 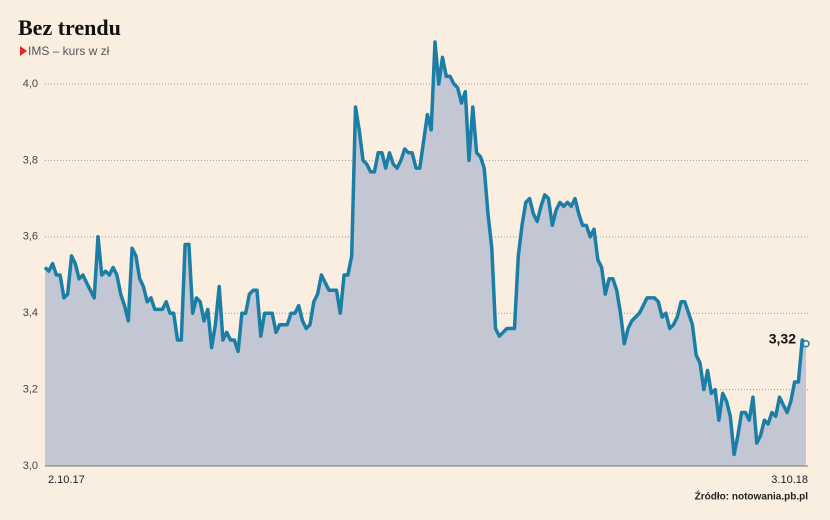 I want to click on y-tick-label: 3,8, so click(x=30, y=160).